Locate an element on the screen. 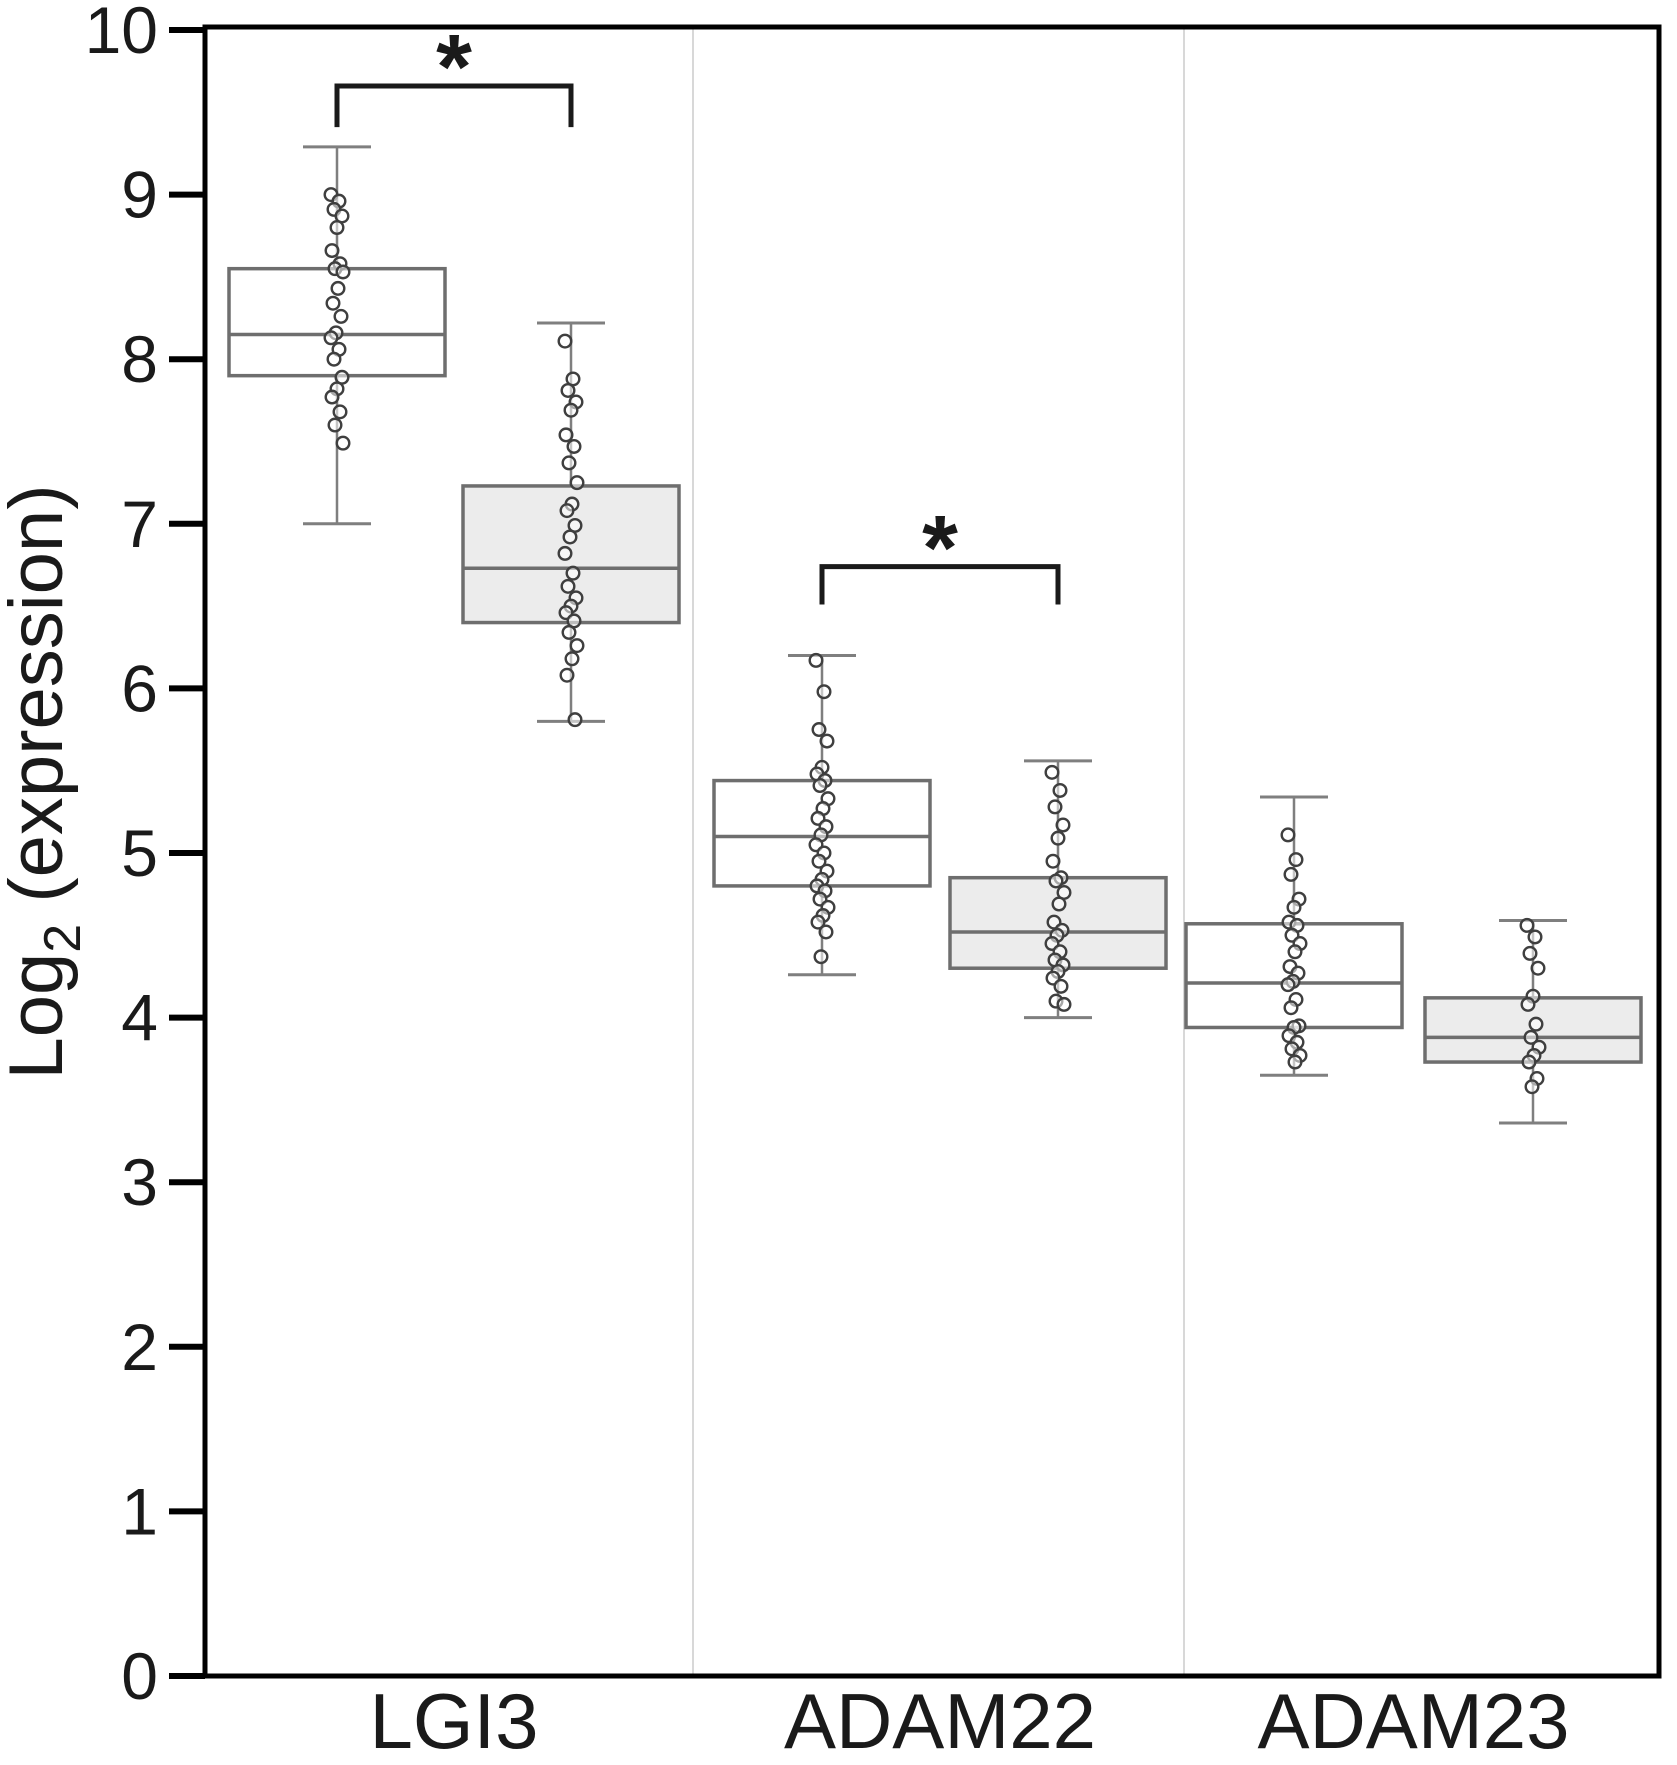 Image resolution: width=1677 pixels, height=1765 pixels. y-tick-label-10: 10 is located at coordinates (121, 33).